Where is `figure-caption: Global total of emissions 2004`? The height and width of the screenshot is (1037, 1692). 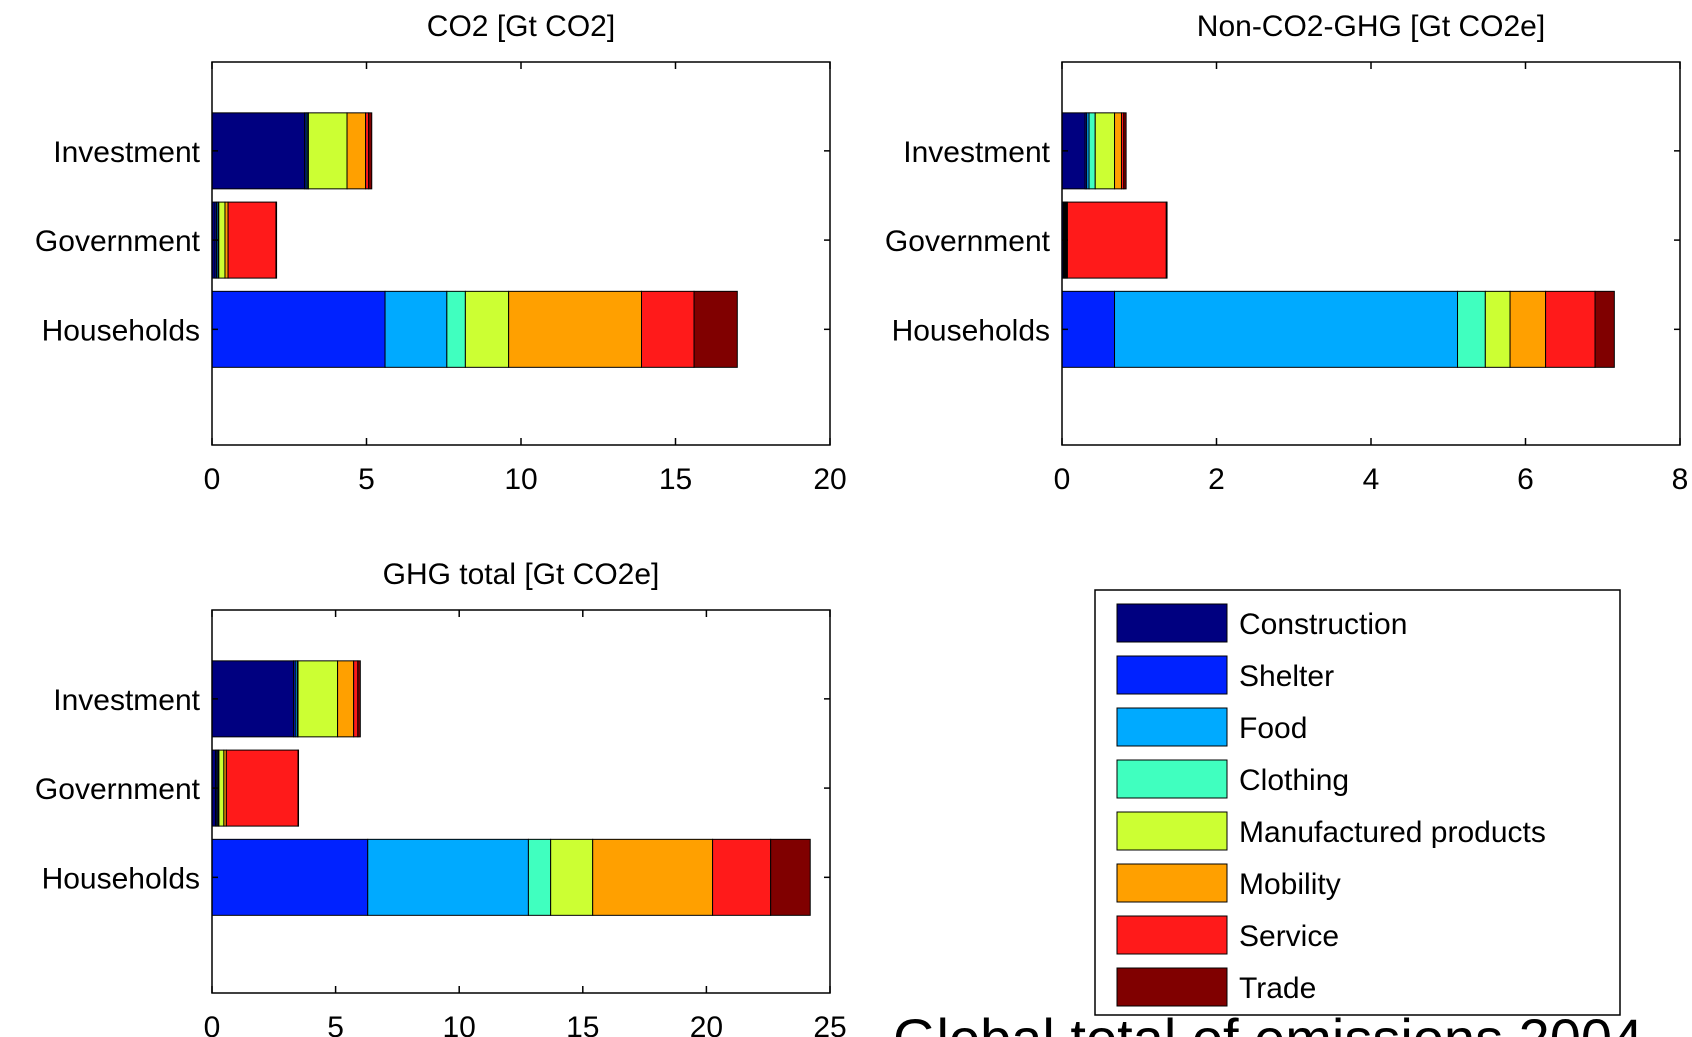
figure-caption: Global total of emissions 2004 is located at coordinates (1268, 1022).